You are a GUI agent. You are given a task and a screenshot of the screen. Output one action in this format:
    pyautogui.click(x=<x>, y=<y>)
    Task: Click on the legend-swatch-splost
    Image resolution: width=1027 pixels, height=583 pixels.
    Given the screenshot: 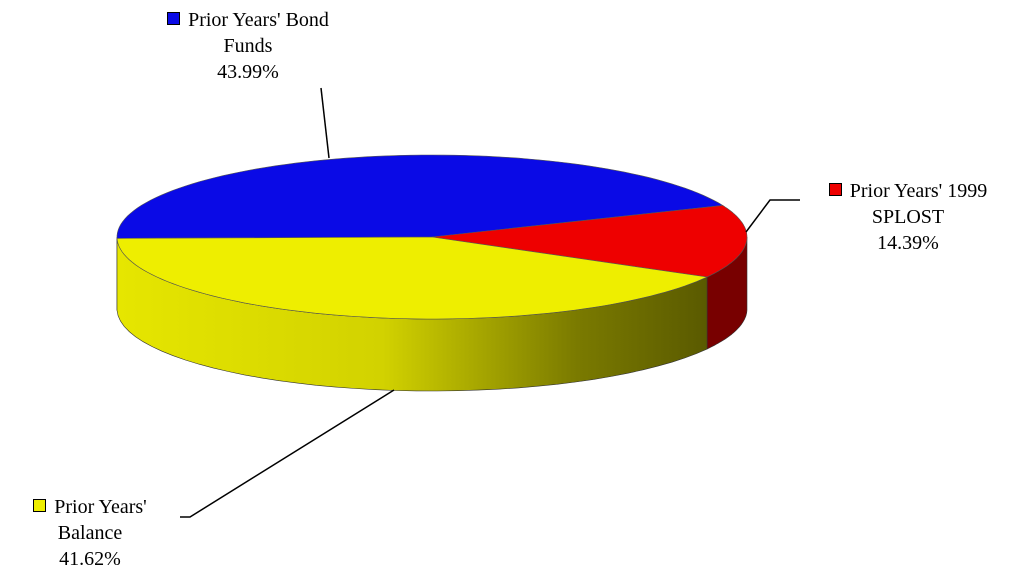 What is the action you would take?
    pyautogui.click(x=835, y=189)
    